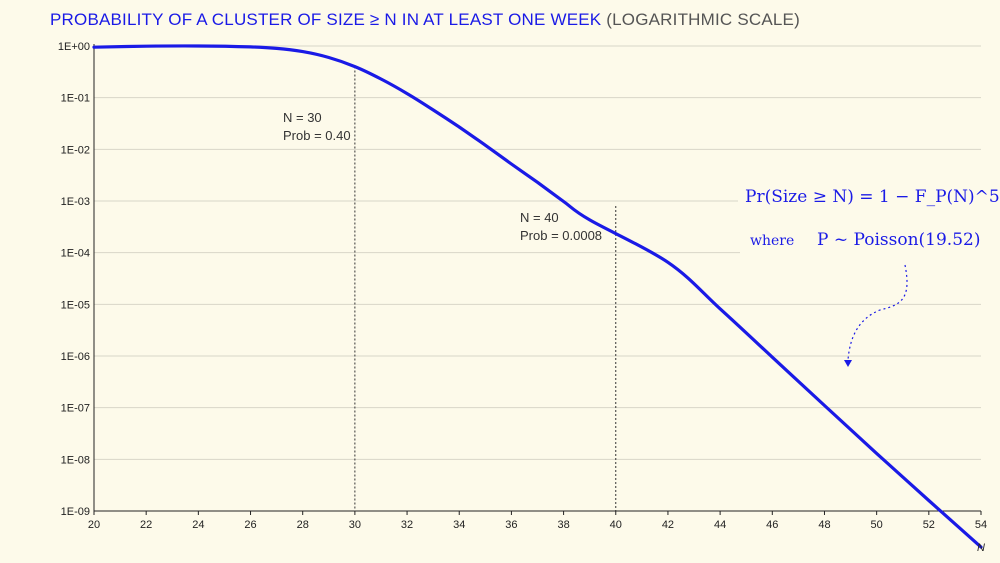 This screenshot has width=1000, height=563. I want to click on annotation-n30: N = 30, so click(302, 117).